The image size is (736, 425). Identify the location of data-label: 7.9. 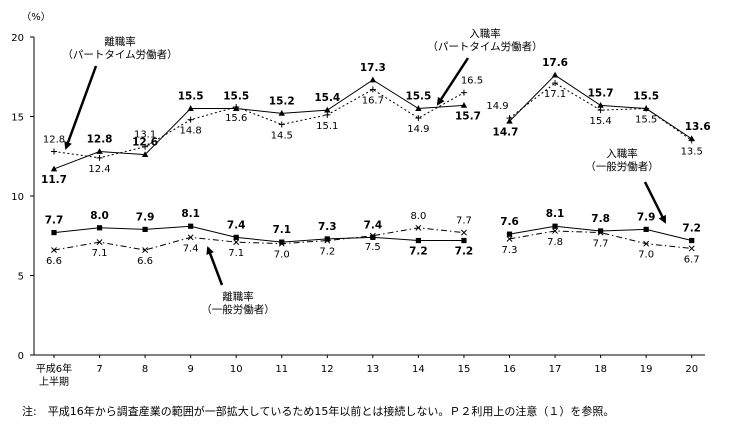
(145, 217).